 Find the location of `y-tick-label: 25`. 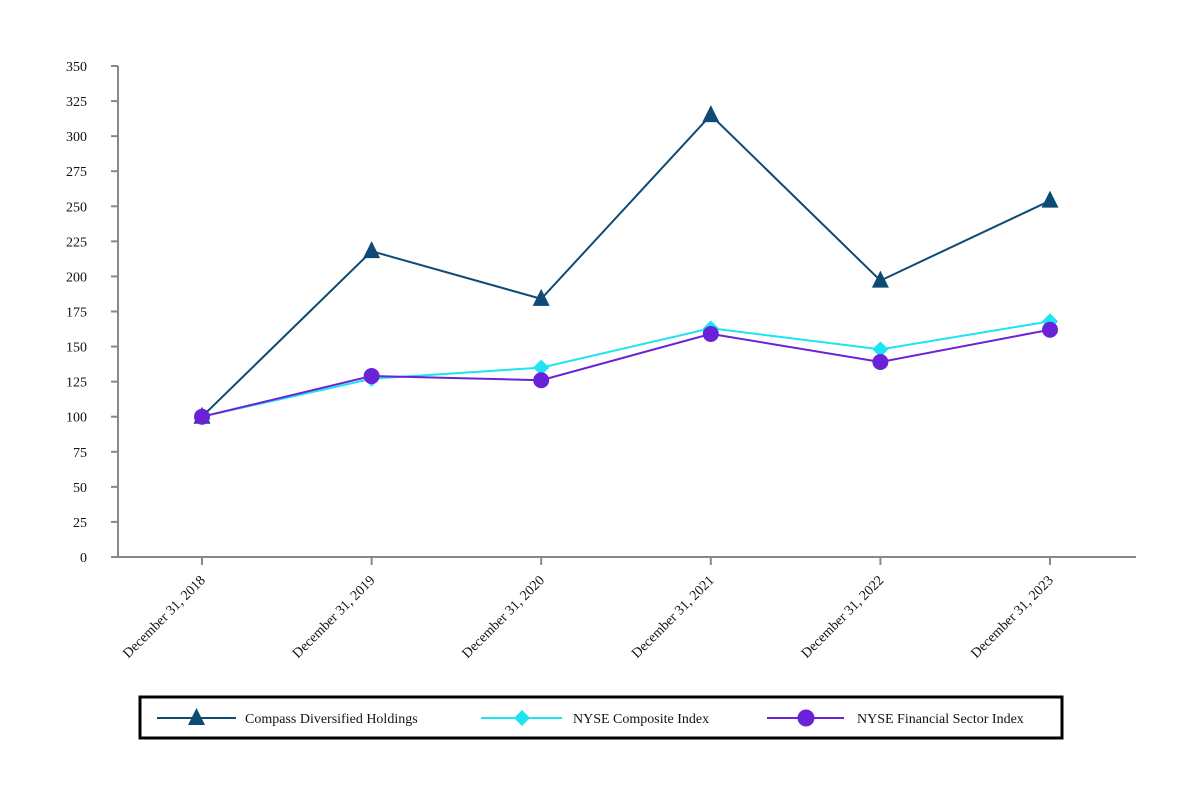

y-tick-label: 25 is located at coordinates (80, 523).